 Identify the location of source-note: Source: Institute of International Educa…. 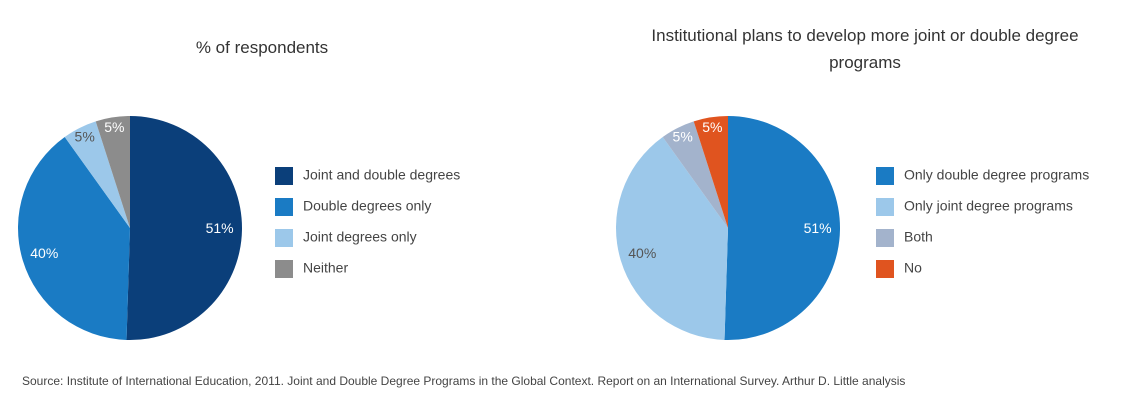
(464, 381).